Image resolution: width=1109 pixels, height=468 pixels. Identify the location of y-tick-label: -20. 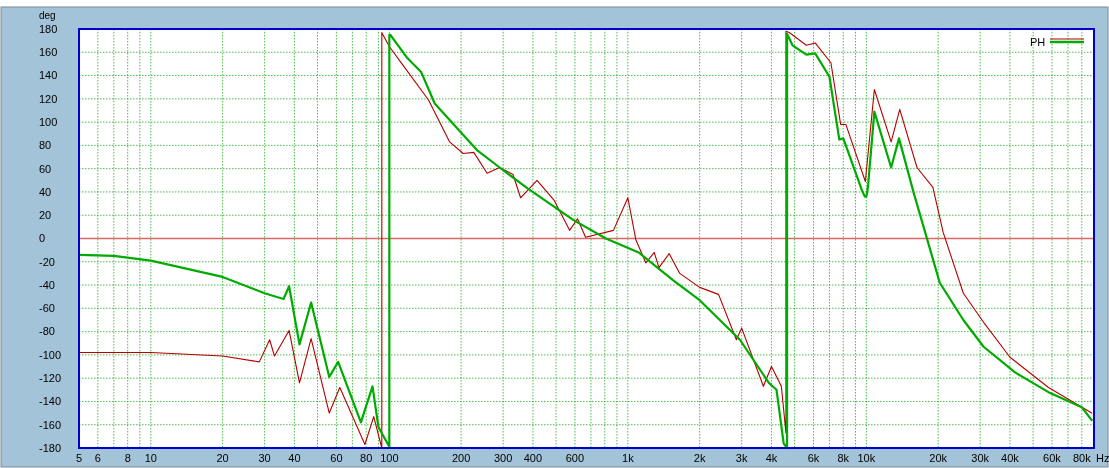
(47, 261).